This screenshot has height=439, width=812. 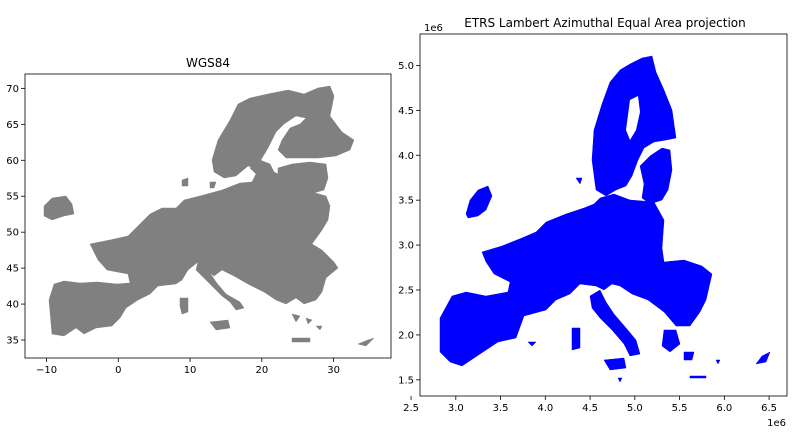 I want to click on laea-x-tick-label: 6.0, so click(x=724, y=408).